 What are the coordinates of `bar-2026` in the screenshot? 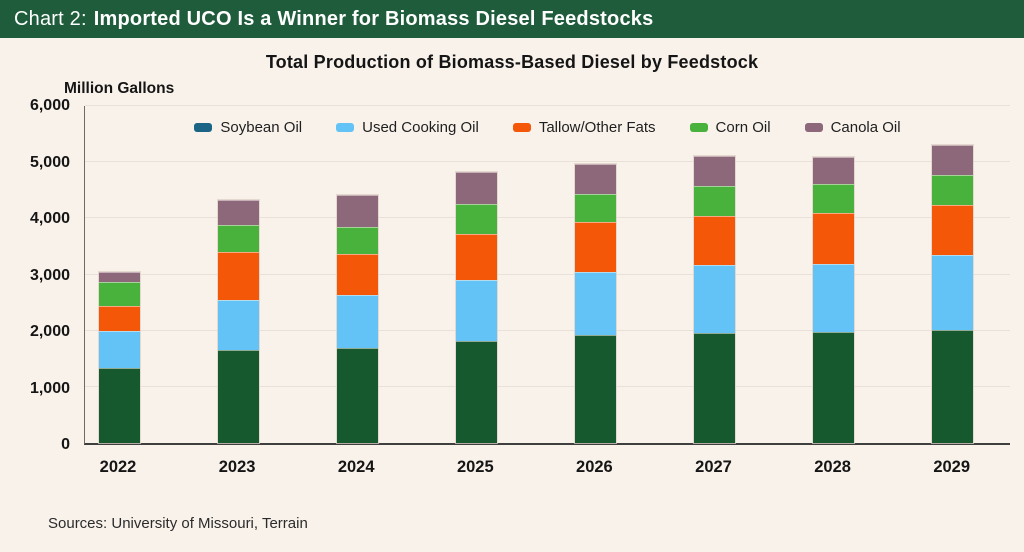 It's located at (595, 303).